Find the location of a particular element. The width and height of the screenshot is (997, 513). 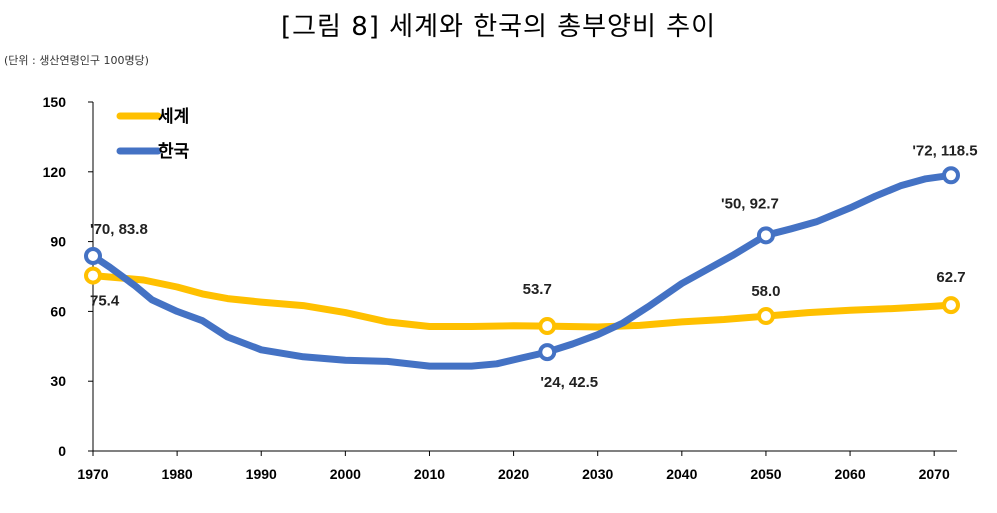

y-tick-label: 0 is located at coordinates (62, 451).